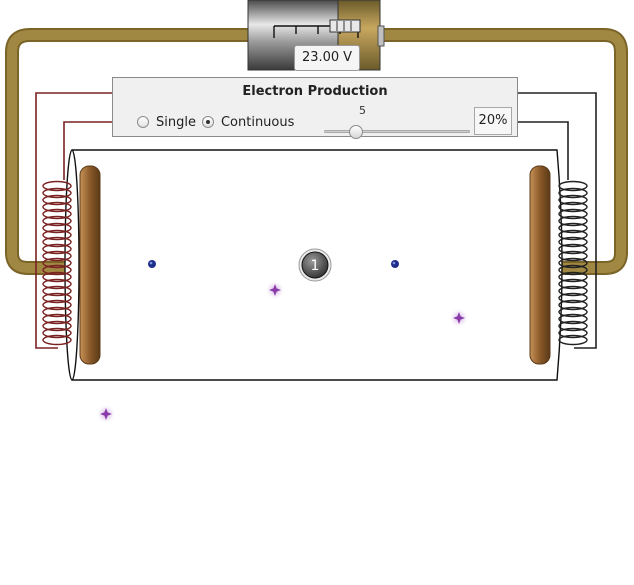 The height and width of the screenshot is (585, 634). Describe the element at coordinates (73, 220) in the screenshot. I see `left-coil-wires` at that location.